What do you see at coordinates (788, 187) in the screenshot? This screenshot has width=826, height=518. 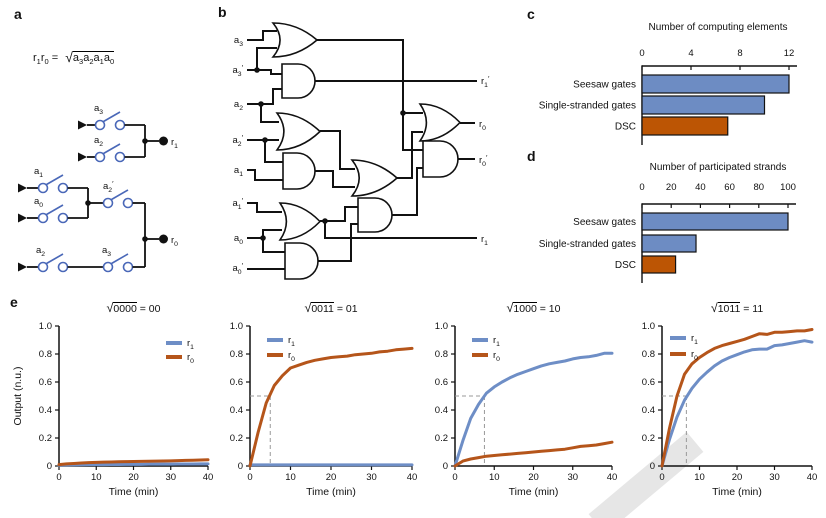 I see `x-tick-label: 100` at bounding box center [788, 187].